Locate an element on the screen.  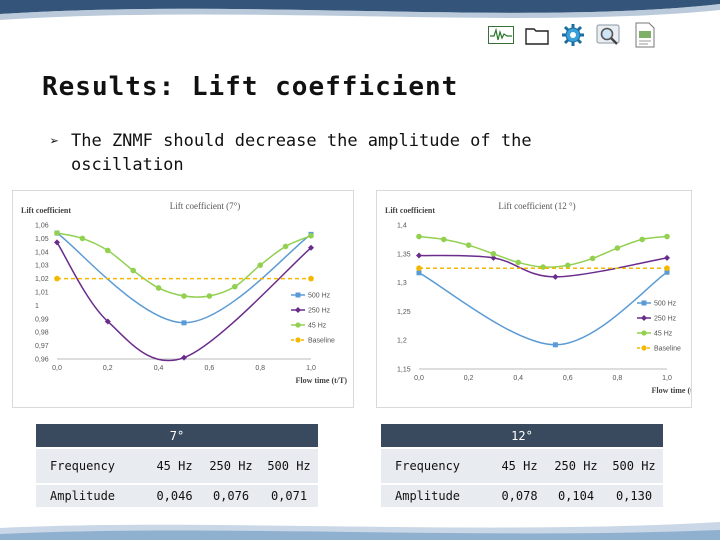
table-row: Amplitude 0,078 0,104 0,130 is located at coordinates (522, 495).